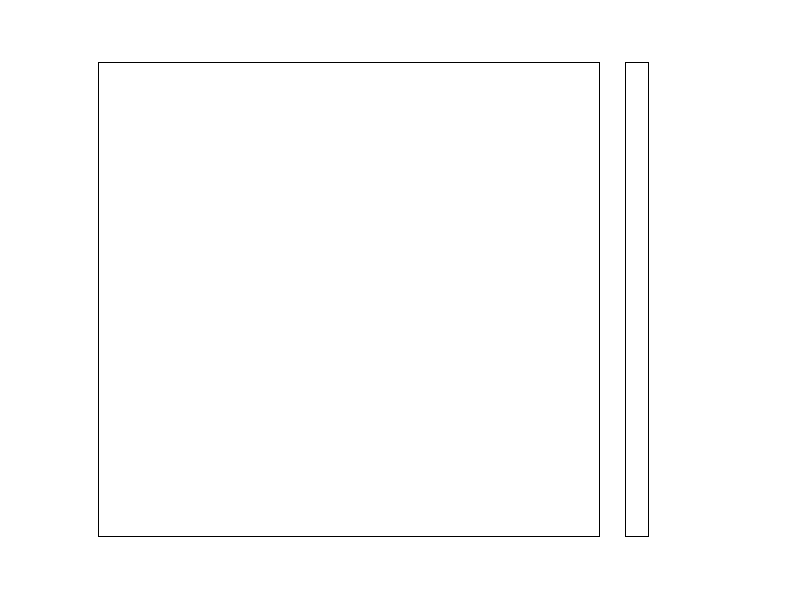  I want to click on spectrogram-image, so click(249, 138).